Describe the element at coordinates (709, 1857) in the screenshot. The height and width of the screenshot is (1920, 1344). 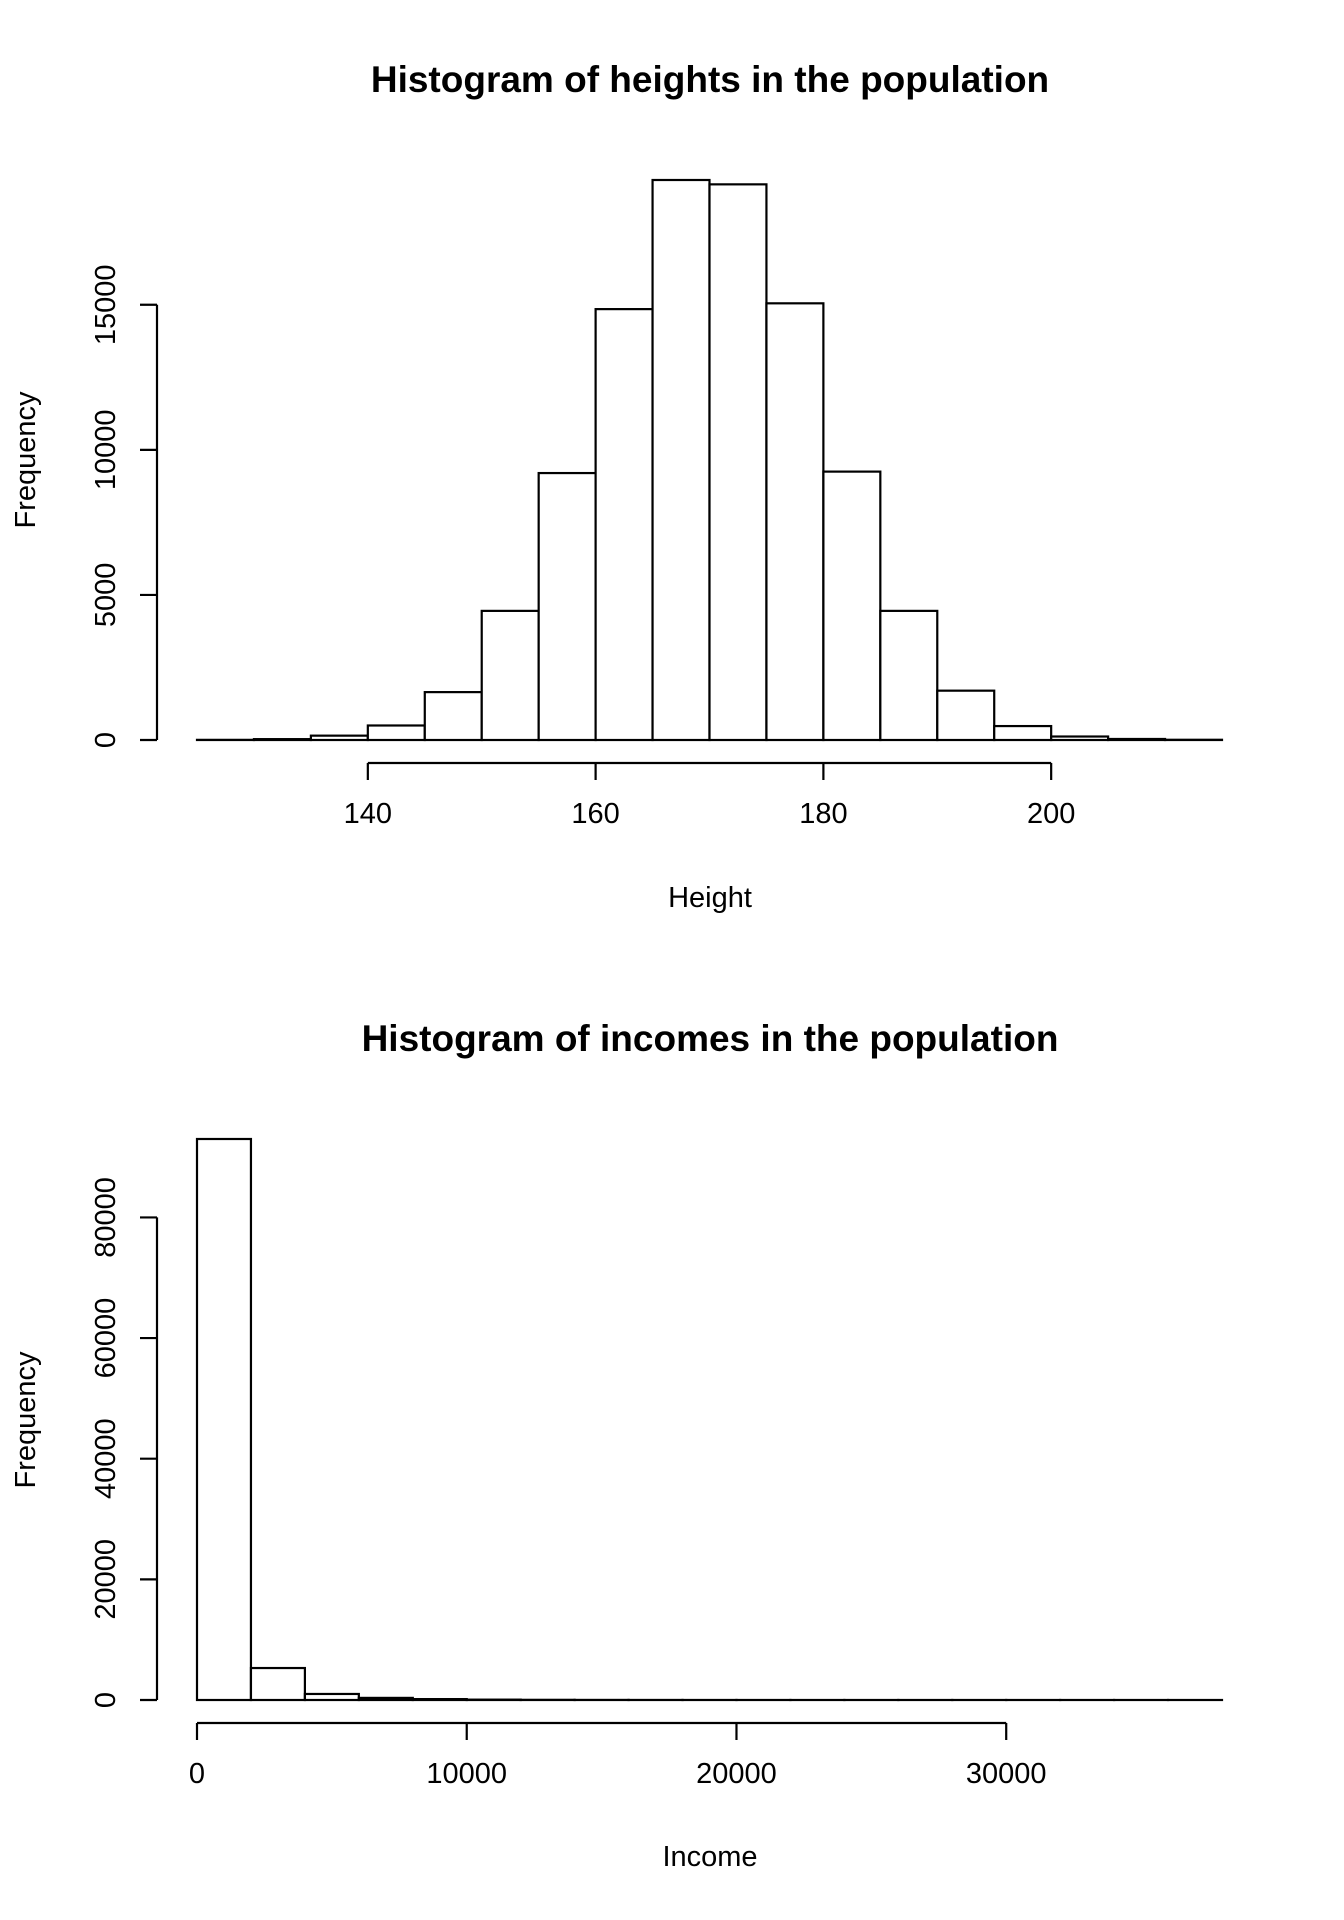
I see `income-x-axis-label: Income` at that location.